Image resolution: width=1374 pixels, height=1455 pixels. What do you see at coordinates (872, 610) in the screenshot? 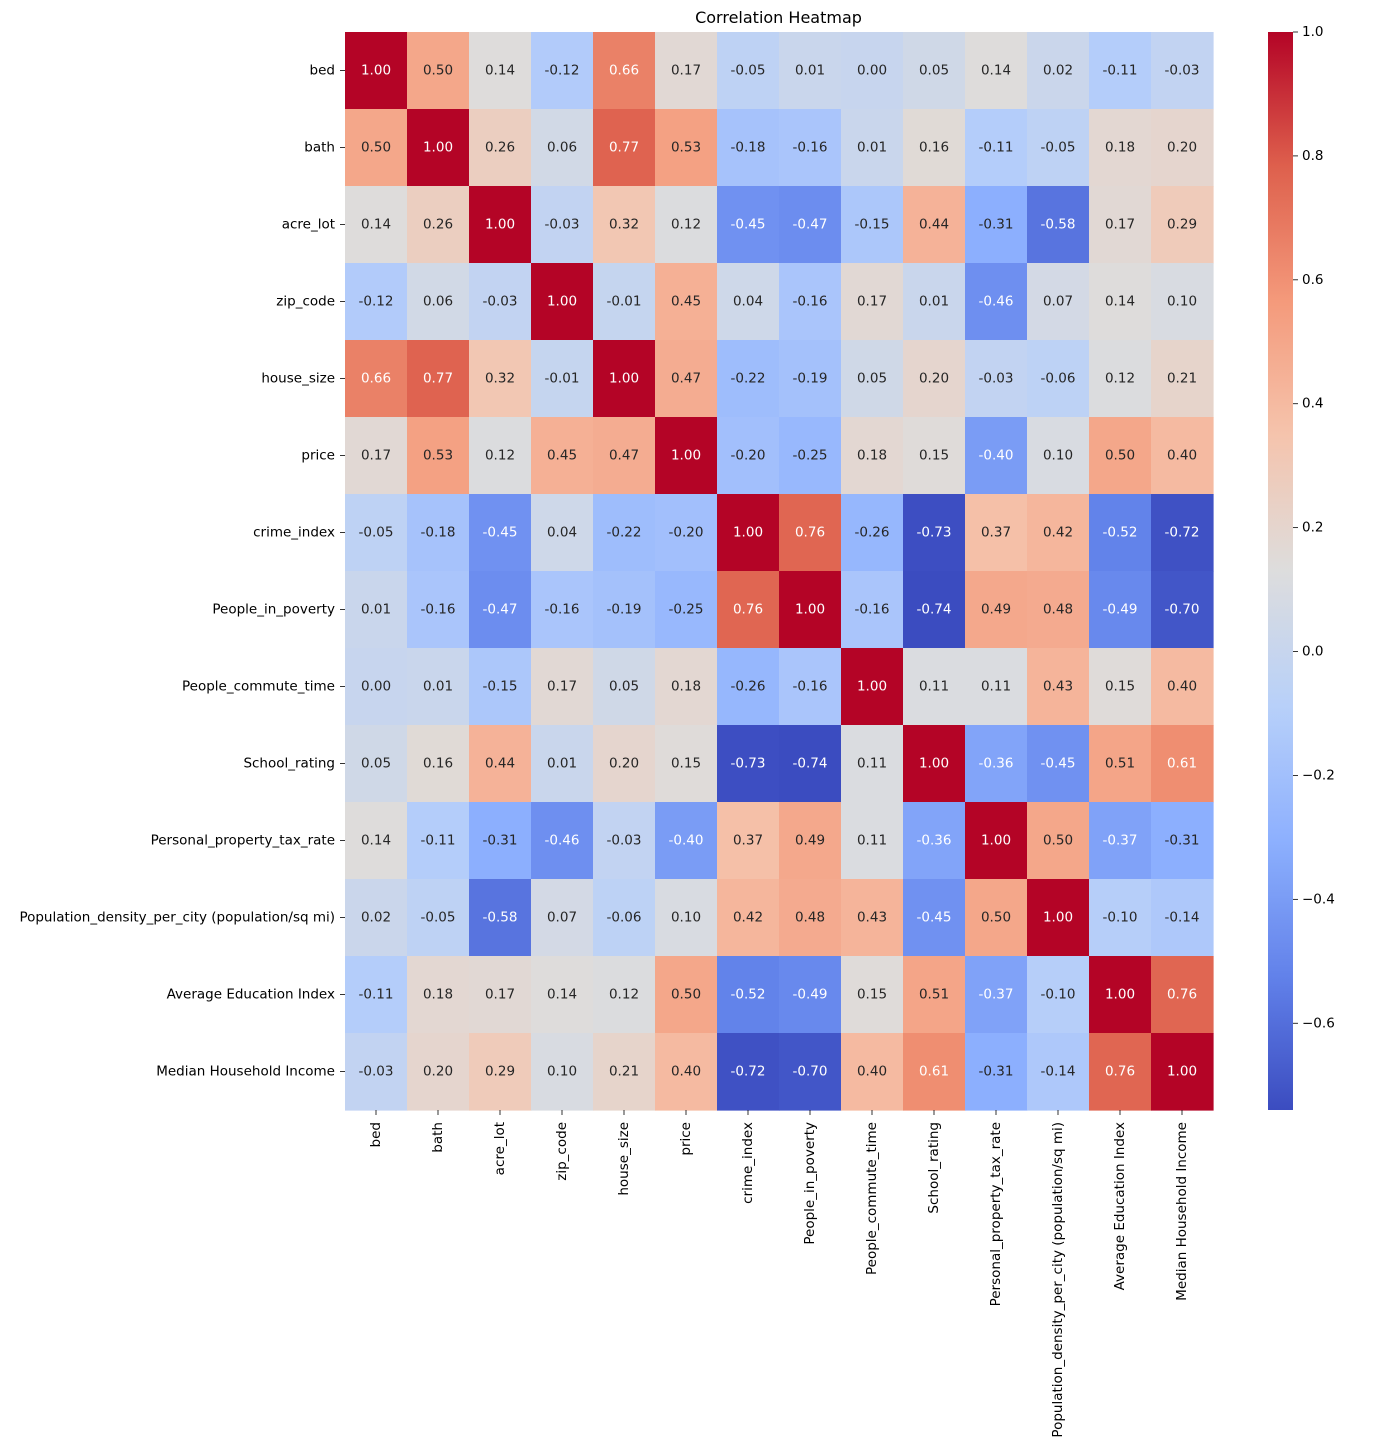
I see `cell-value-7-8: -0.16` at bounding box center [872, 610].